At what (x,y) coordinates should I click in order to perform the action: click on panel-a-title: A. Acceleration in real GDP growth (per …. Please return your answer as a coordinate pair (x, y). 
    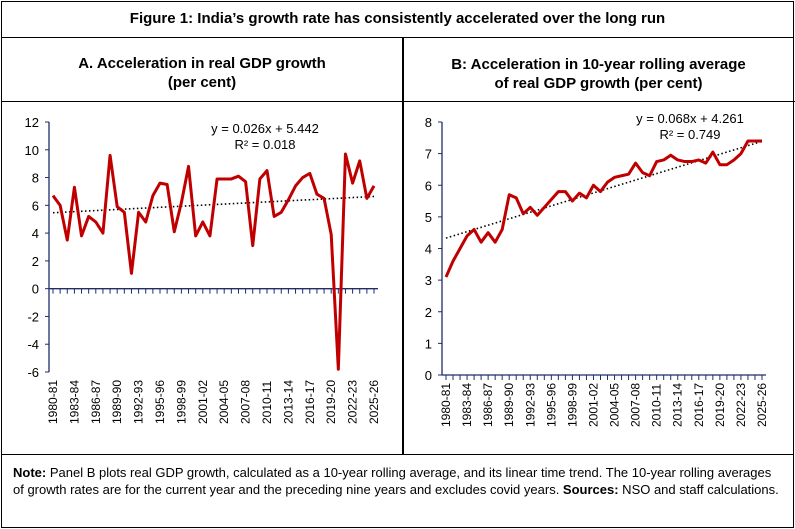
    Looking at the image, I should click on (202, 70).